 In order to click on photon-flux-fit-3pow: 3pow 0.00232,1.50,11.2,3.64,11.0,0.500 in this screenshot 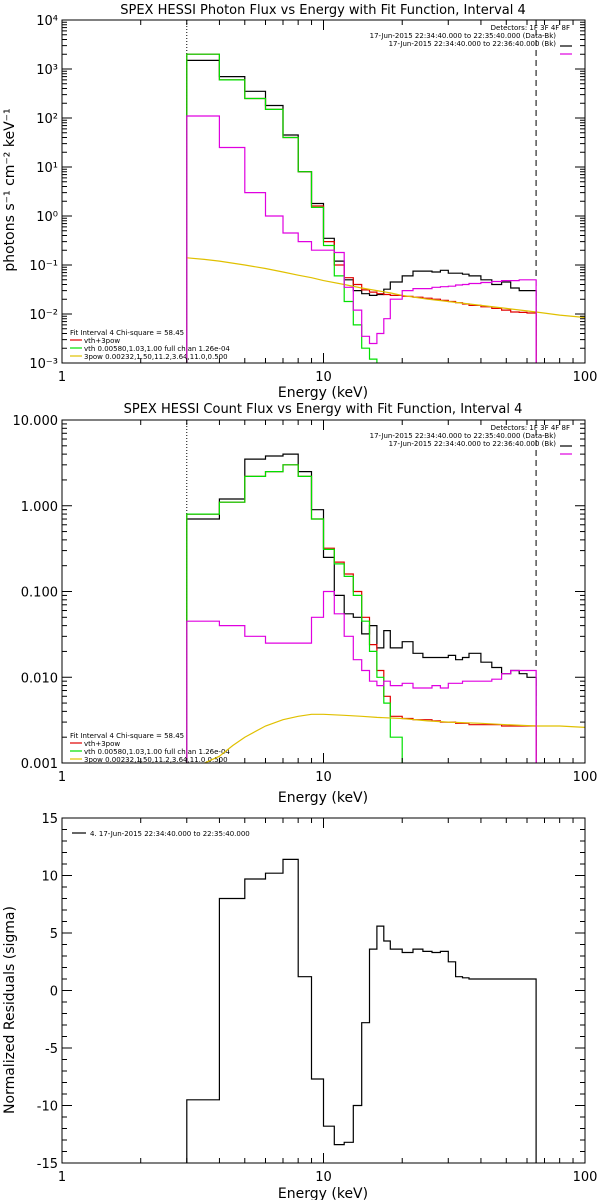, I will do `click(156, 357)`.